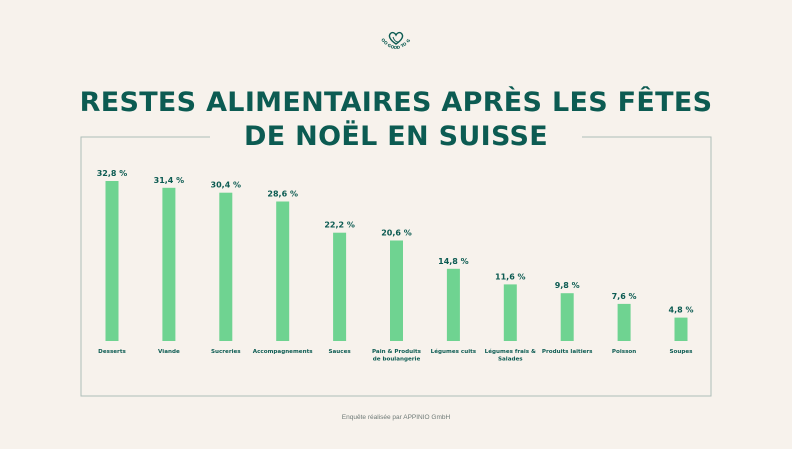 The width and height of the screenshot is (792, 449). I want to click on logo-leaf-icon, so click(395, 39).